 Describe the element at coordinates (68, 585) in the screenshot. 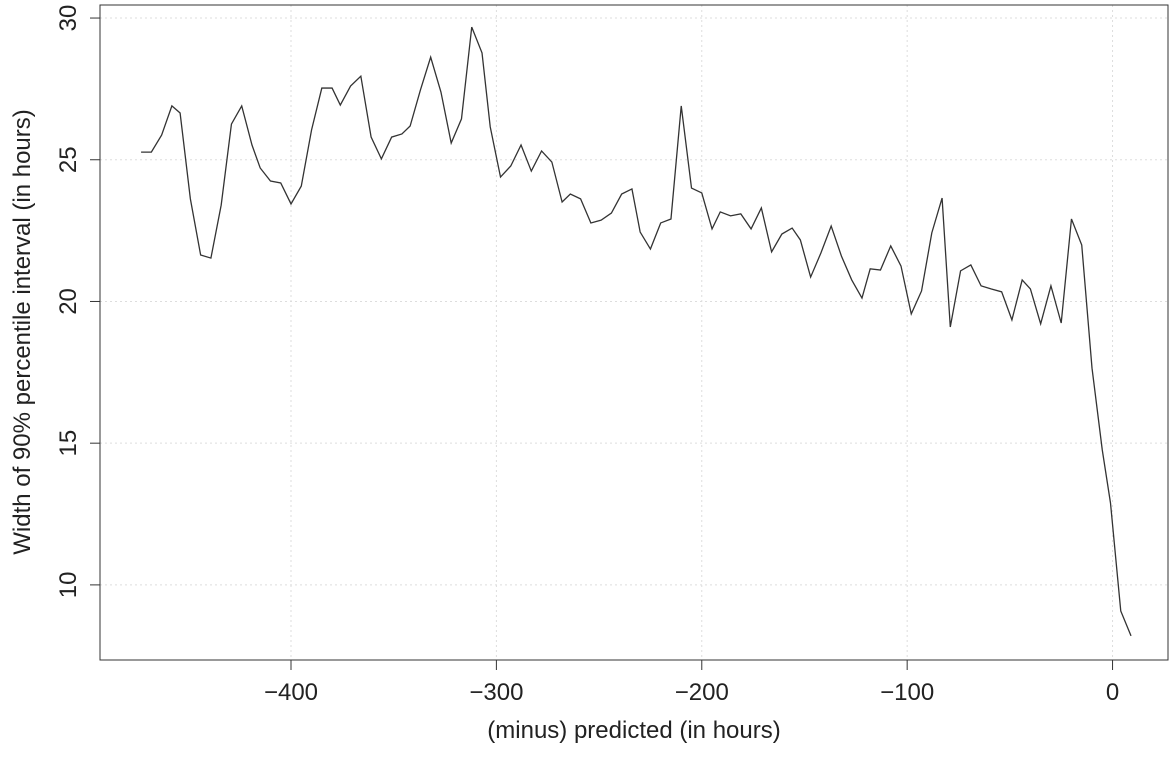

I see `y-tick-label: 10` at that location.